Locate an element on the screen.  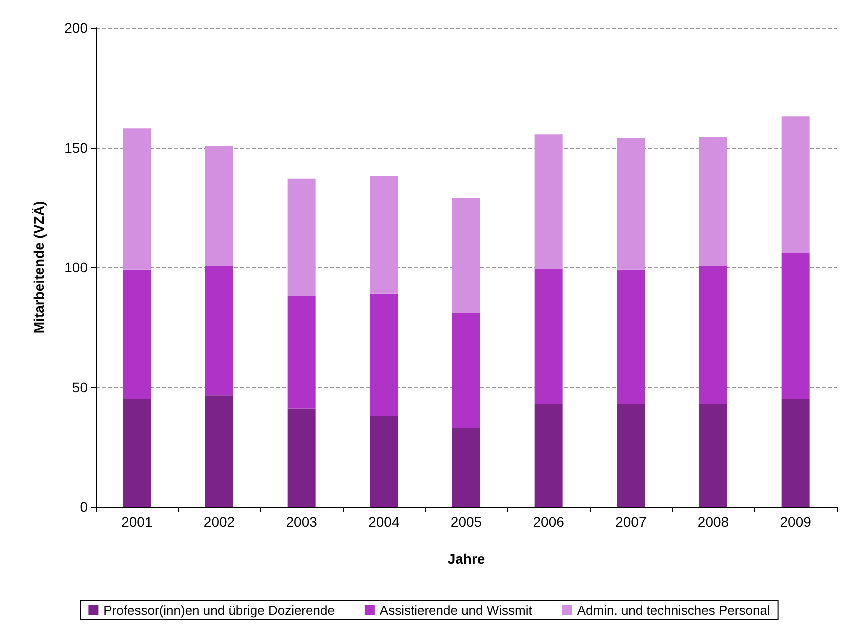
x-tick-label: 2003 is located at coordinates (302, 522).